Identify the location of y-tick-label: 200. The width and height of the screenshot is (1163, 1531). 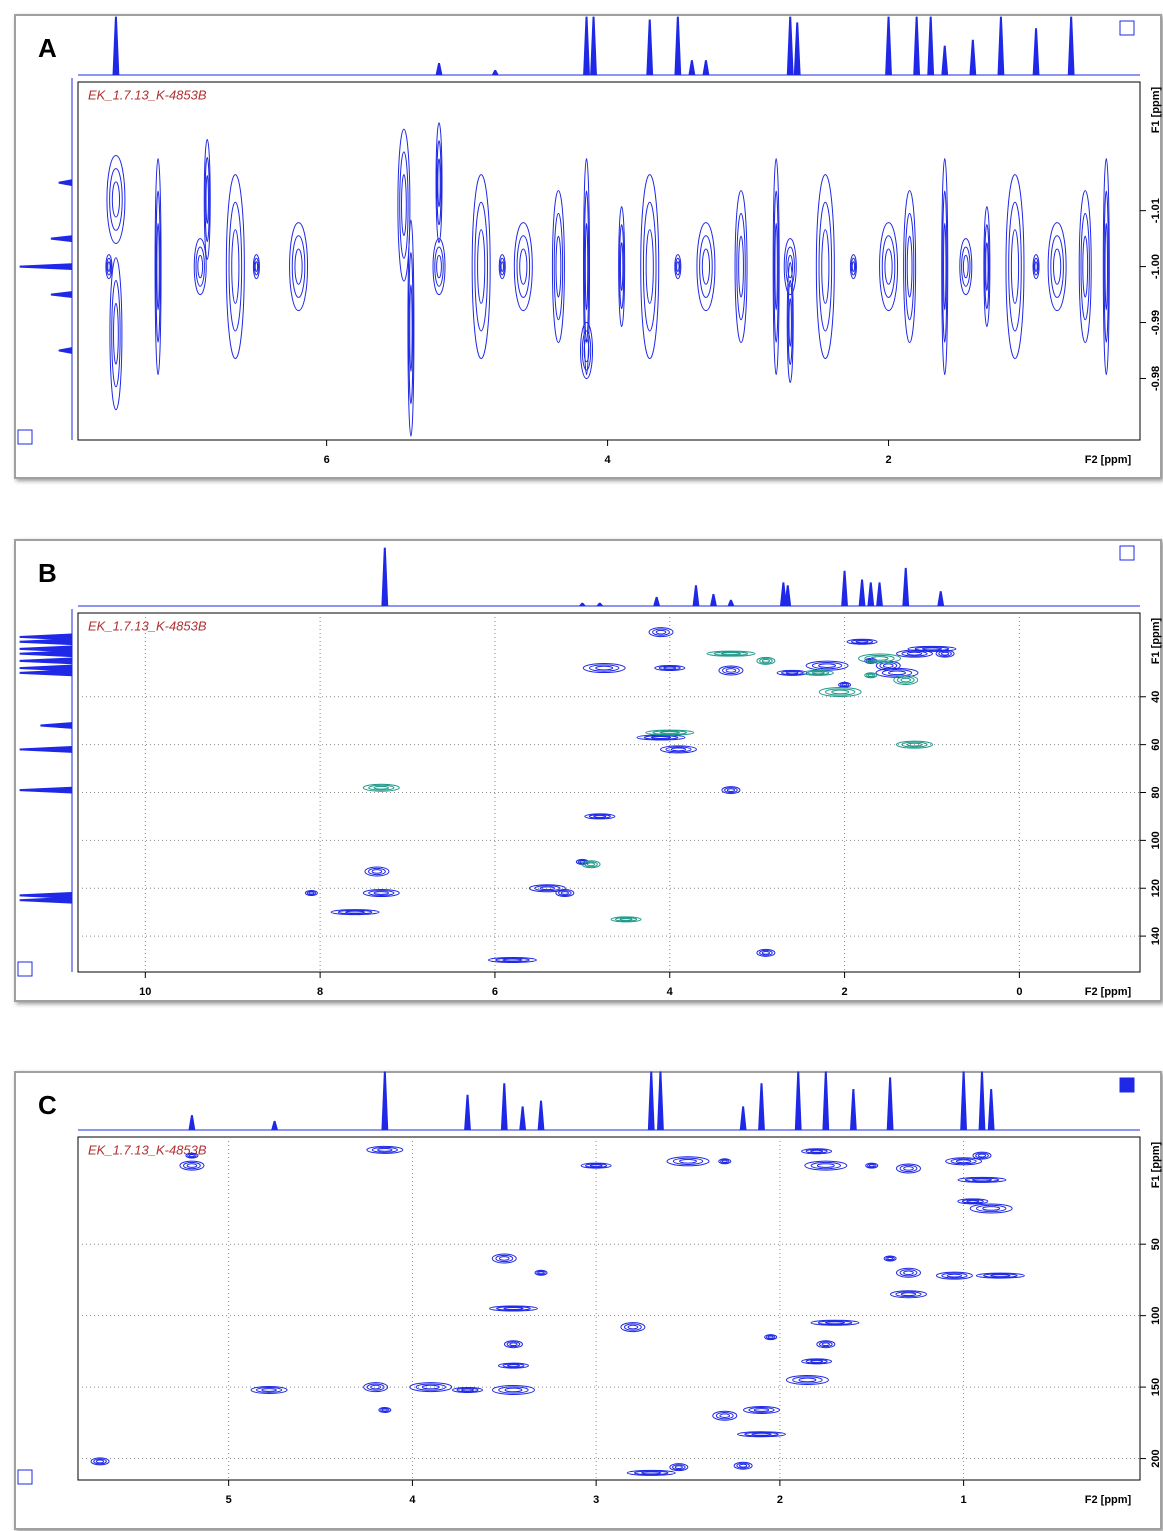
(1156, 1458).